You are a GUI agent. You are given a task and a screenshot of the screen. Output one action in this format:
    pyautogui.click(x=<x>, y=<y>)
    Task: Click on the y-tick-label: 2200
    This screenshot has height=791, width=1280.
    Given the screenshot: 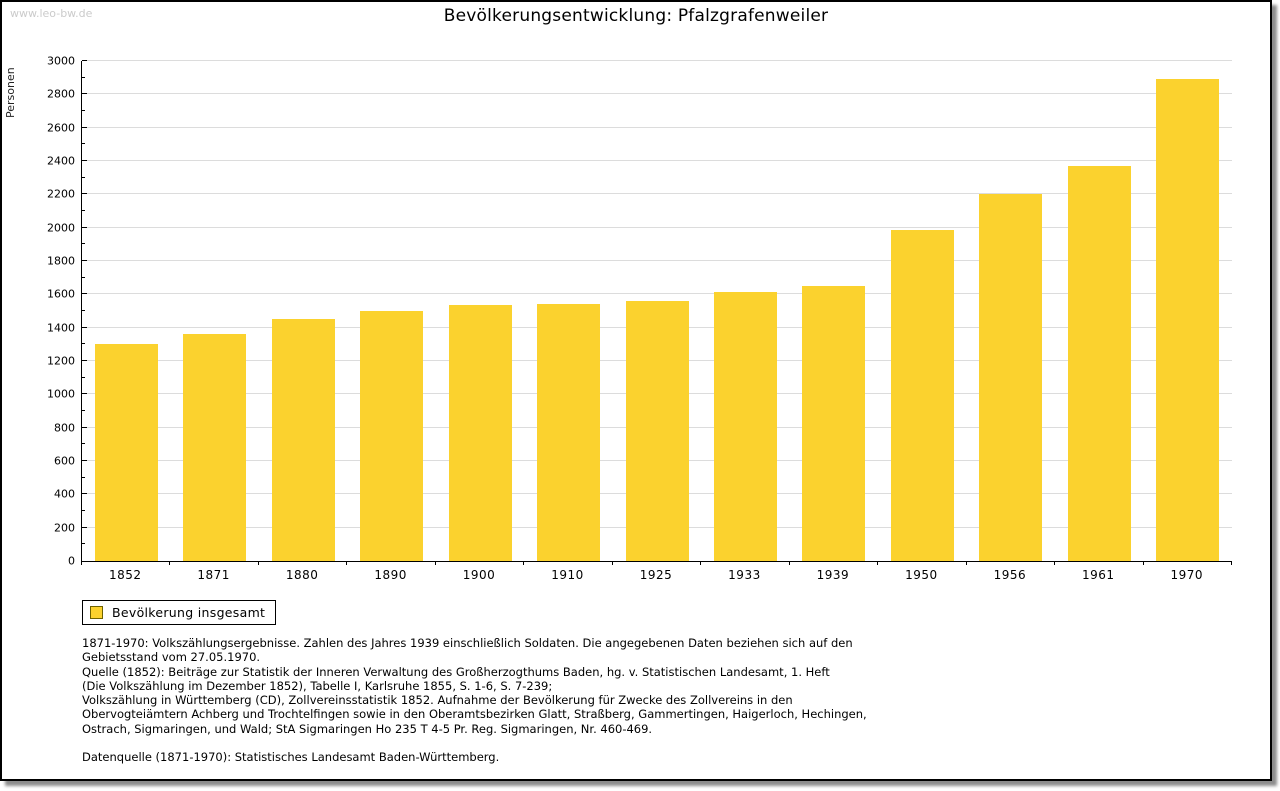 What is the action you would take?
    pyautogui.click(x=61, y=194)
    